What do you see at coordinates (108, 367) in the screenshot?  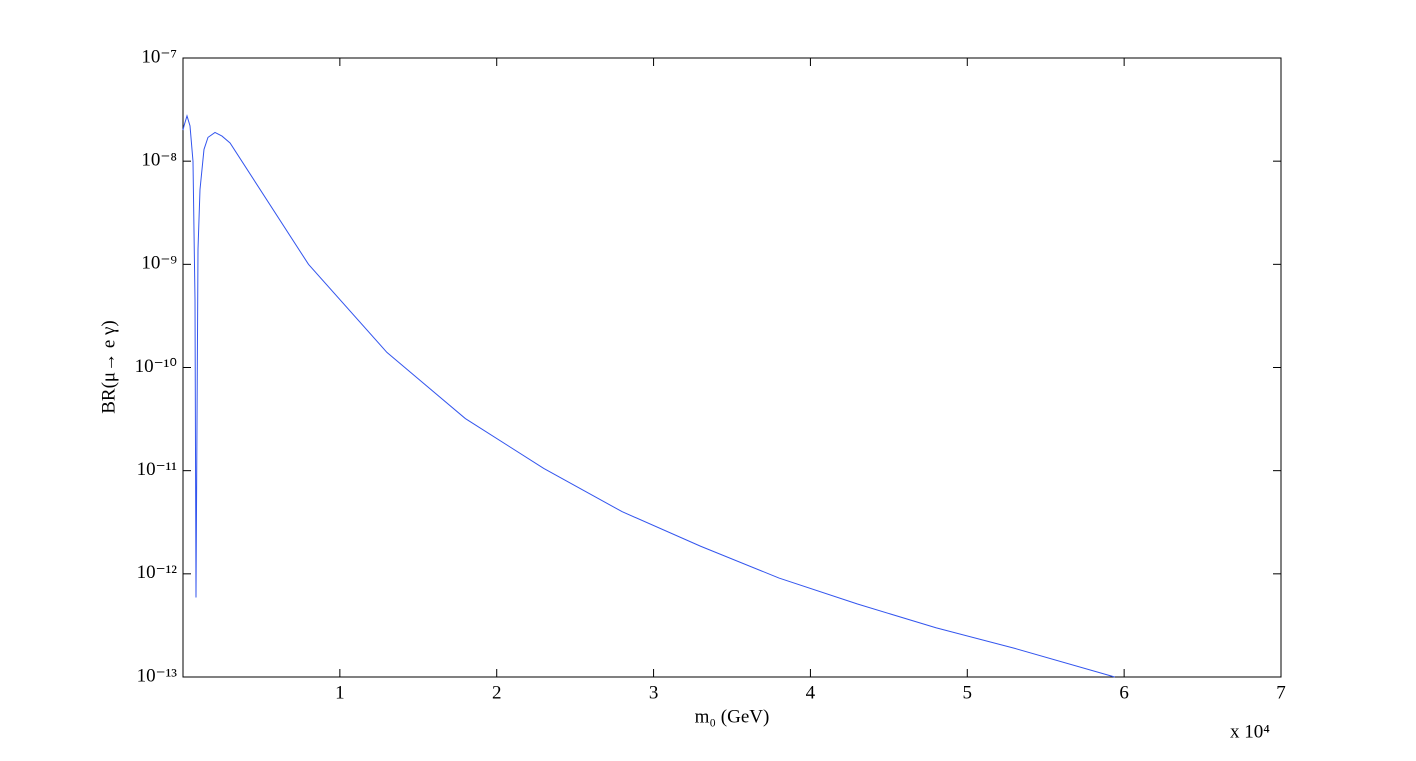 I see `y-axis-label: BR(μ→ e γ)` at bounding box center [108, 367].